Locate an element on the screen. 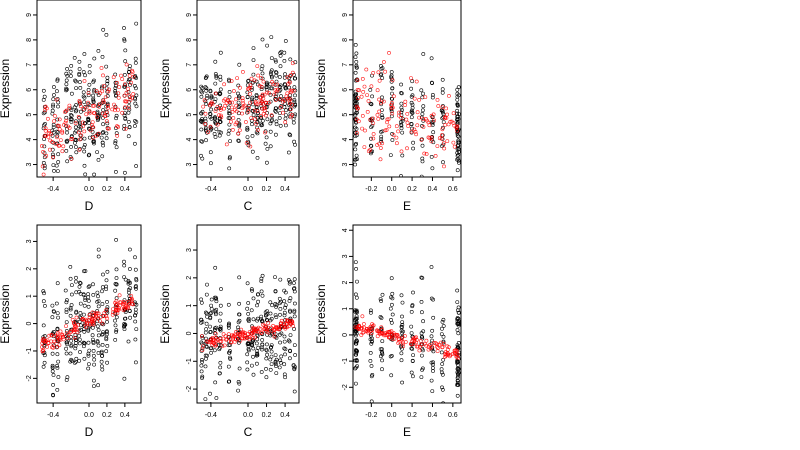 The height and width of the screenshot is (450, 800). x-tick-label: 0.0 is located at coordinates (392, 189).